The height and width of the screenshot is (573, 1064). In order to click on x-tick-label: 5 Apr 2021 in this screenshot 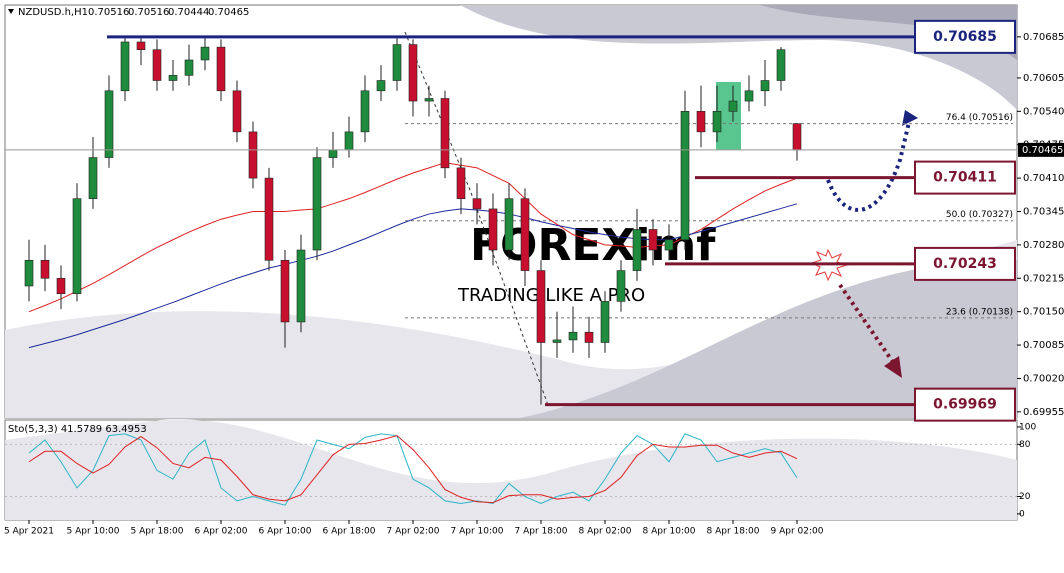, I will do `click(29, 532)`.